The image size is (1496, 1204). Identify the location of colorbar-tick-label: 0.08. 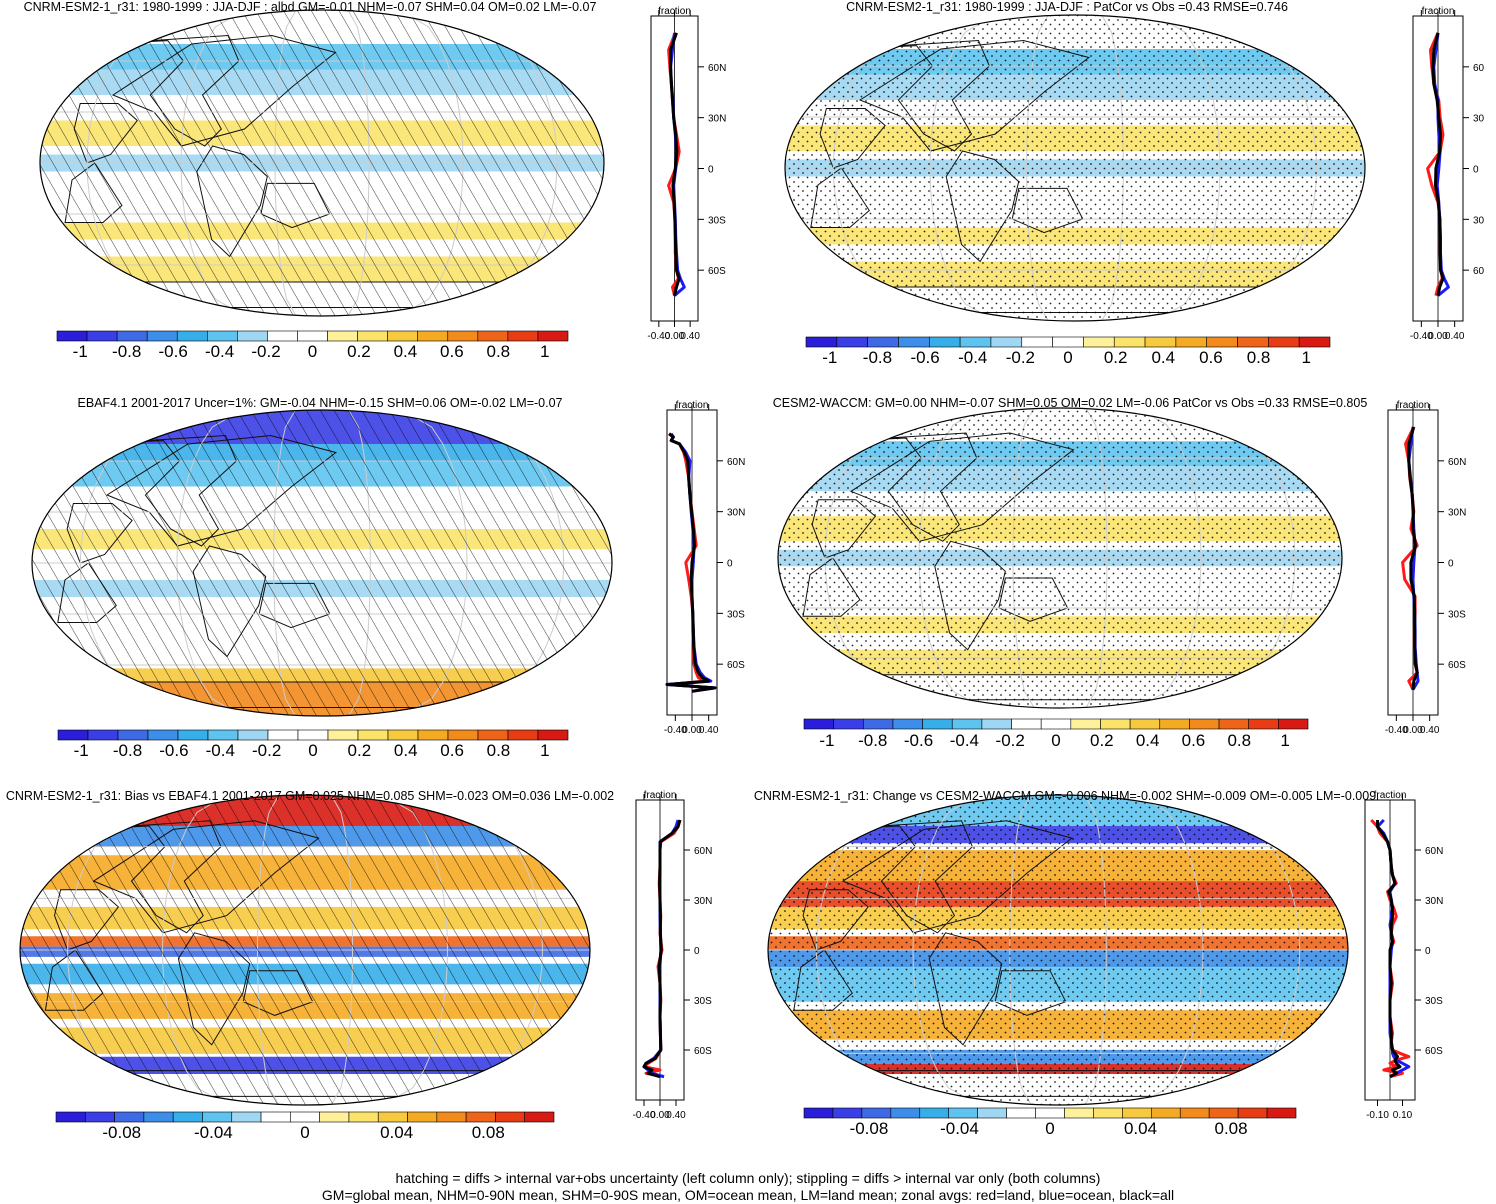
(488, 1132).